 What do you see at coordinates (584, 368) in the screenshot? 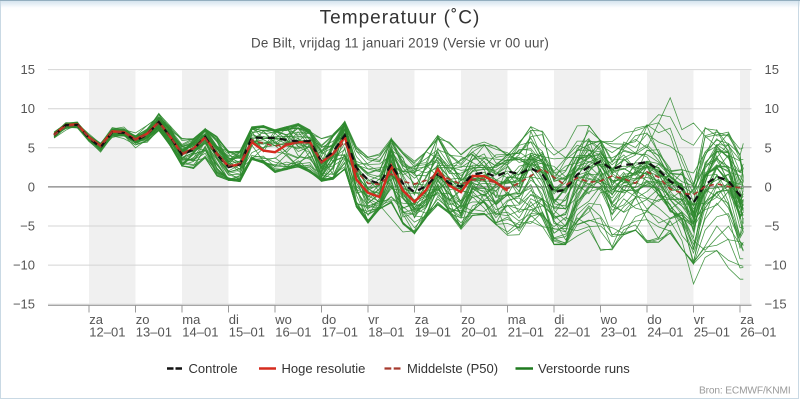
I see `svg-text: Verstoorde runs` at bounding box center [584, 368].